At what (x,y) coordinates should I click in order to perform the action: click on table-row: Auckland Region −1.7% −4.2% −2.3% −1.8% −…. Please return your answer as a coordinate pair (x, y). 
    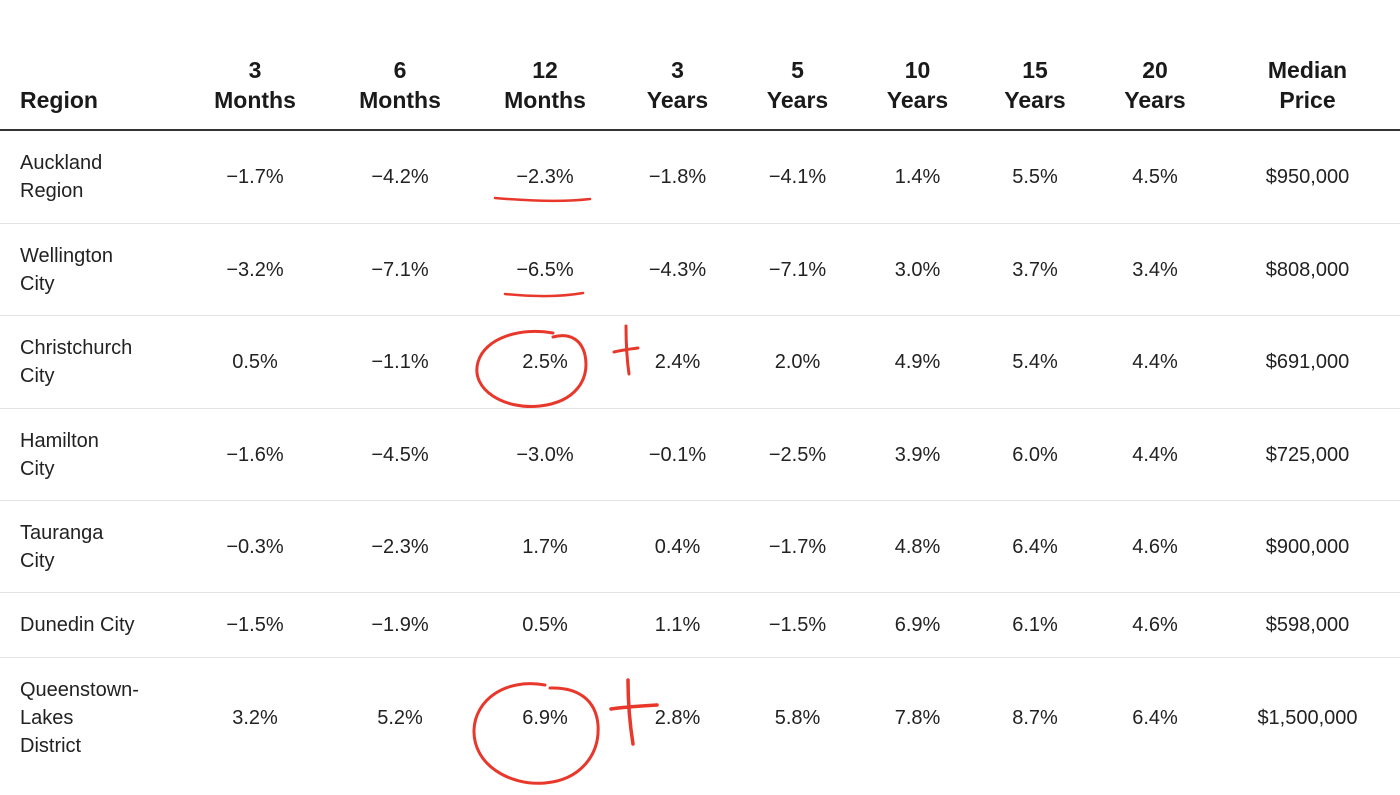
    Looking at the image, I should click on (700, 177).